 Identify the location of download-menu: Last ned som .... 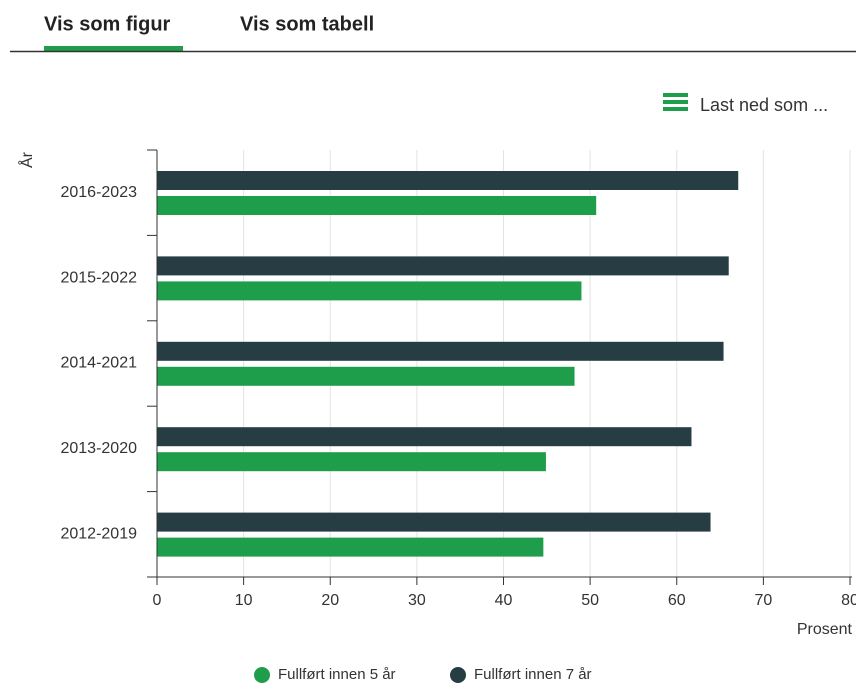
(745, 104).